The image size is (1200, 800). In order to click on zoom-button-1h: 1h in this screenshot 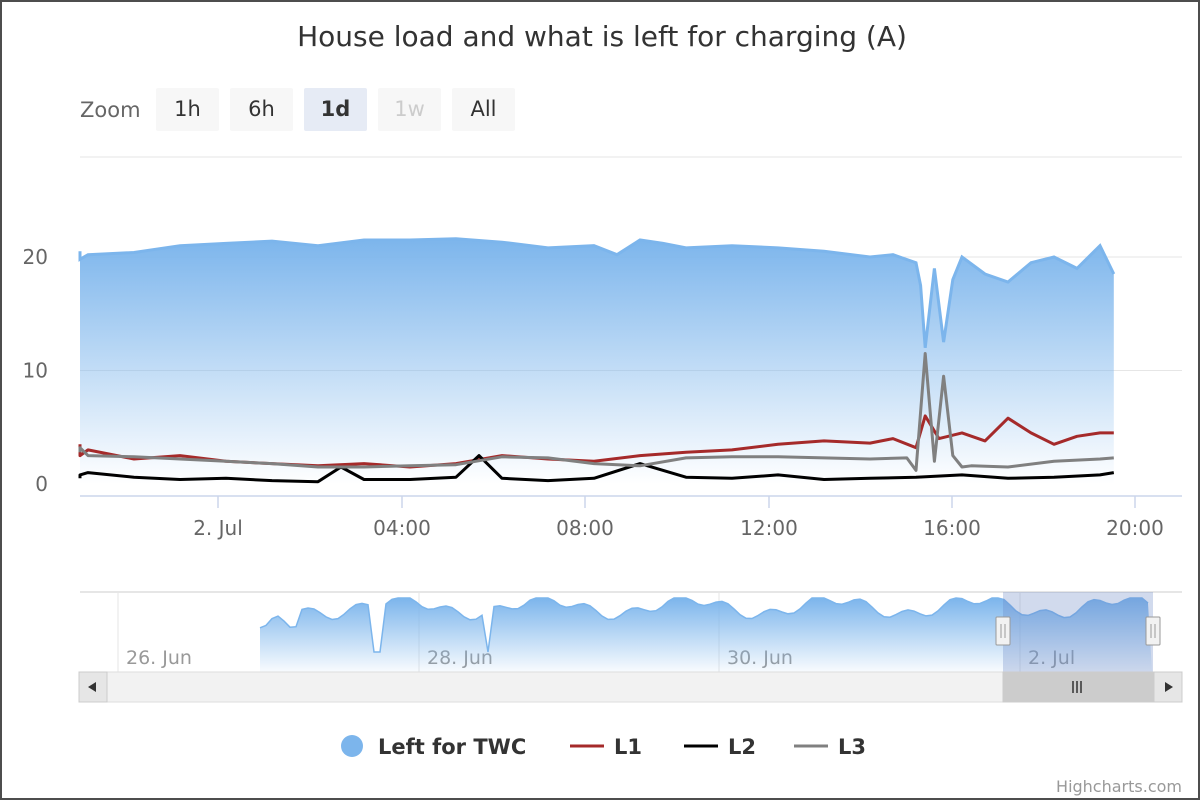, I will do `click(187, 109)`.